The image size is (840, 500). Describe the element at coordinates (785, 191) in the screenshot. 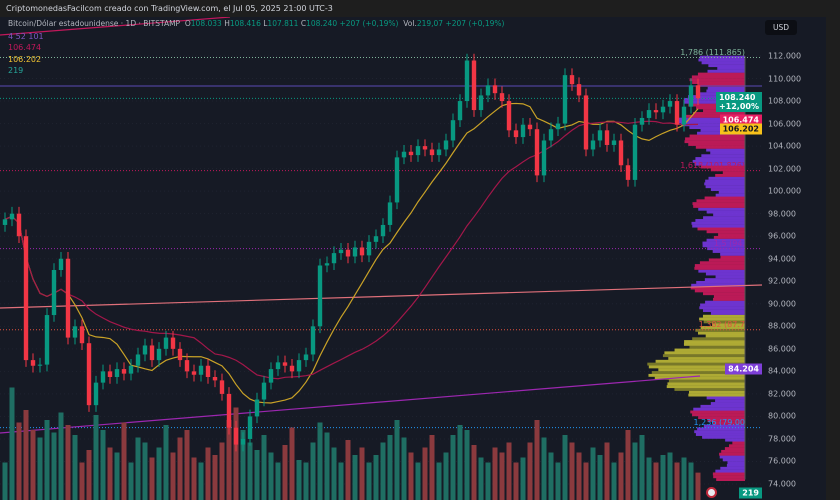

I see `price-tick: 100.000` at that location.